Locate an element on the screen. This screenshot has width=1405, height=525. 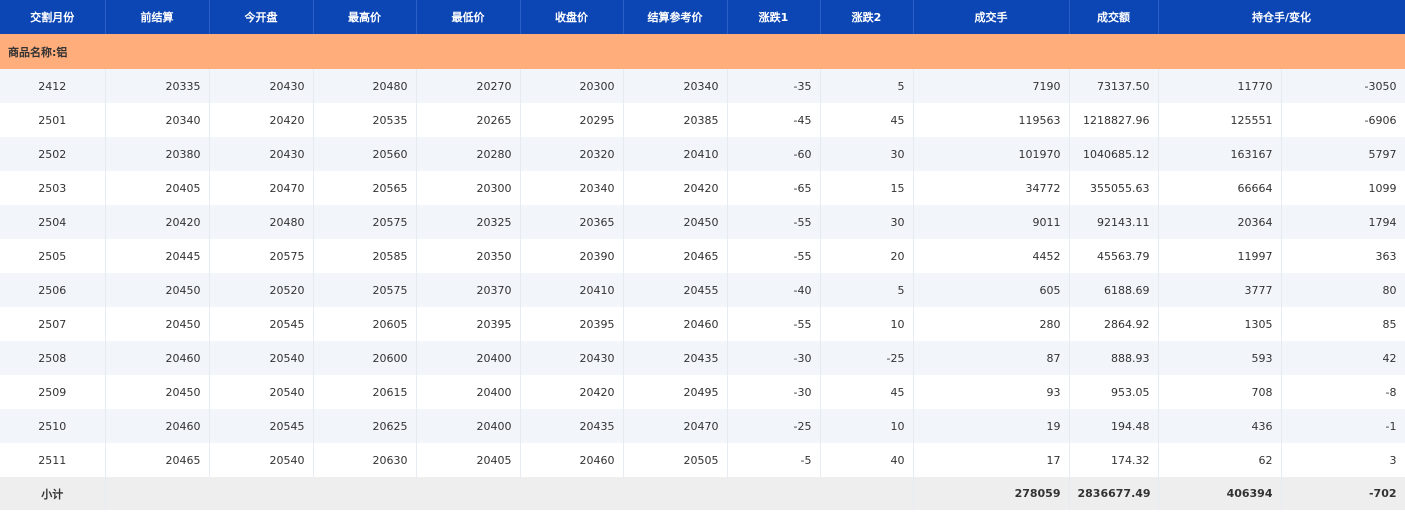
cell: 20615 is located at coordinates (365, 392).